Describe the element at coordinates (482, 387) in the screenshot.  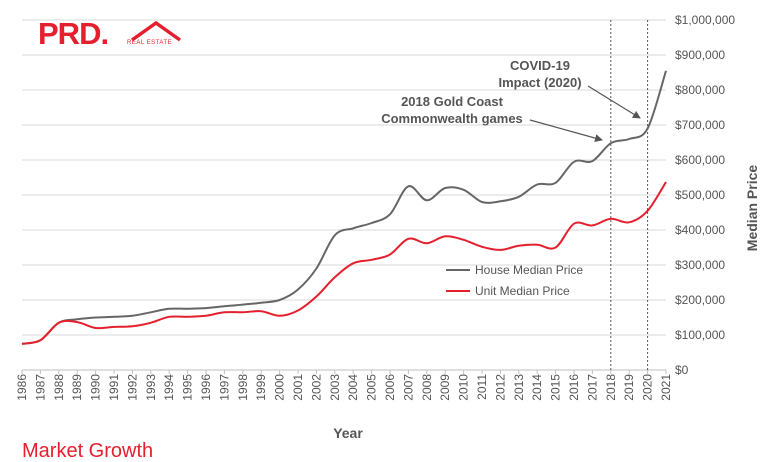
I see `x-tick-label: 2011` at that location.